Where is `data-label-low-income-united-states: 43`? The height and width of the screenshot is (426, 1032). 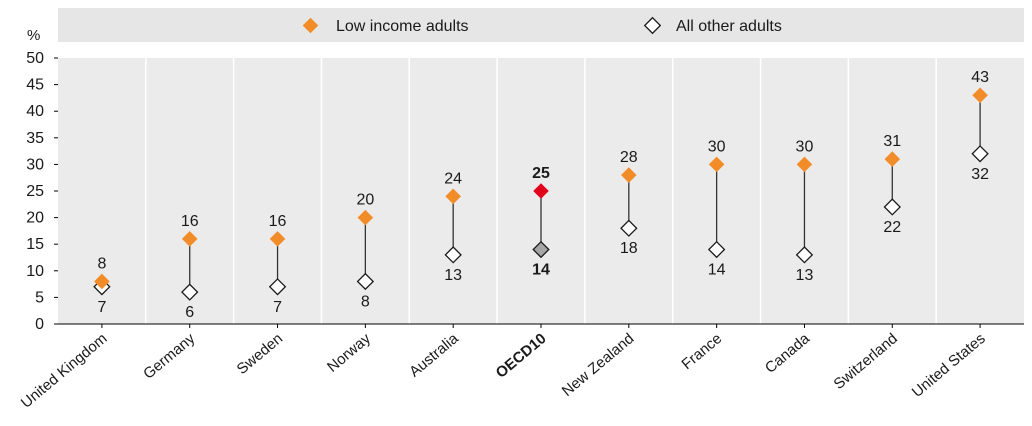
data-label-low-income-united-states: 43 is located at coordinates (980, 77).